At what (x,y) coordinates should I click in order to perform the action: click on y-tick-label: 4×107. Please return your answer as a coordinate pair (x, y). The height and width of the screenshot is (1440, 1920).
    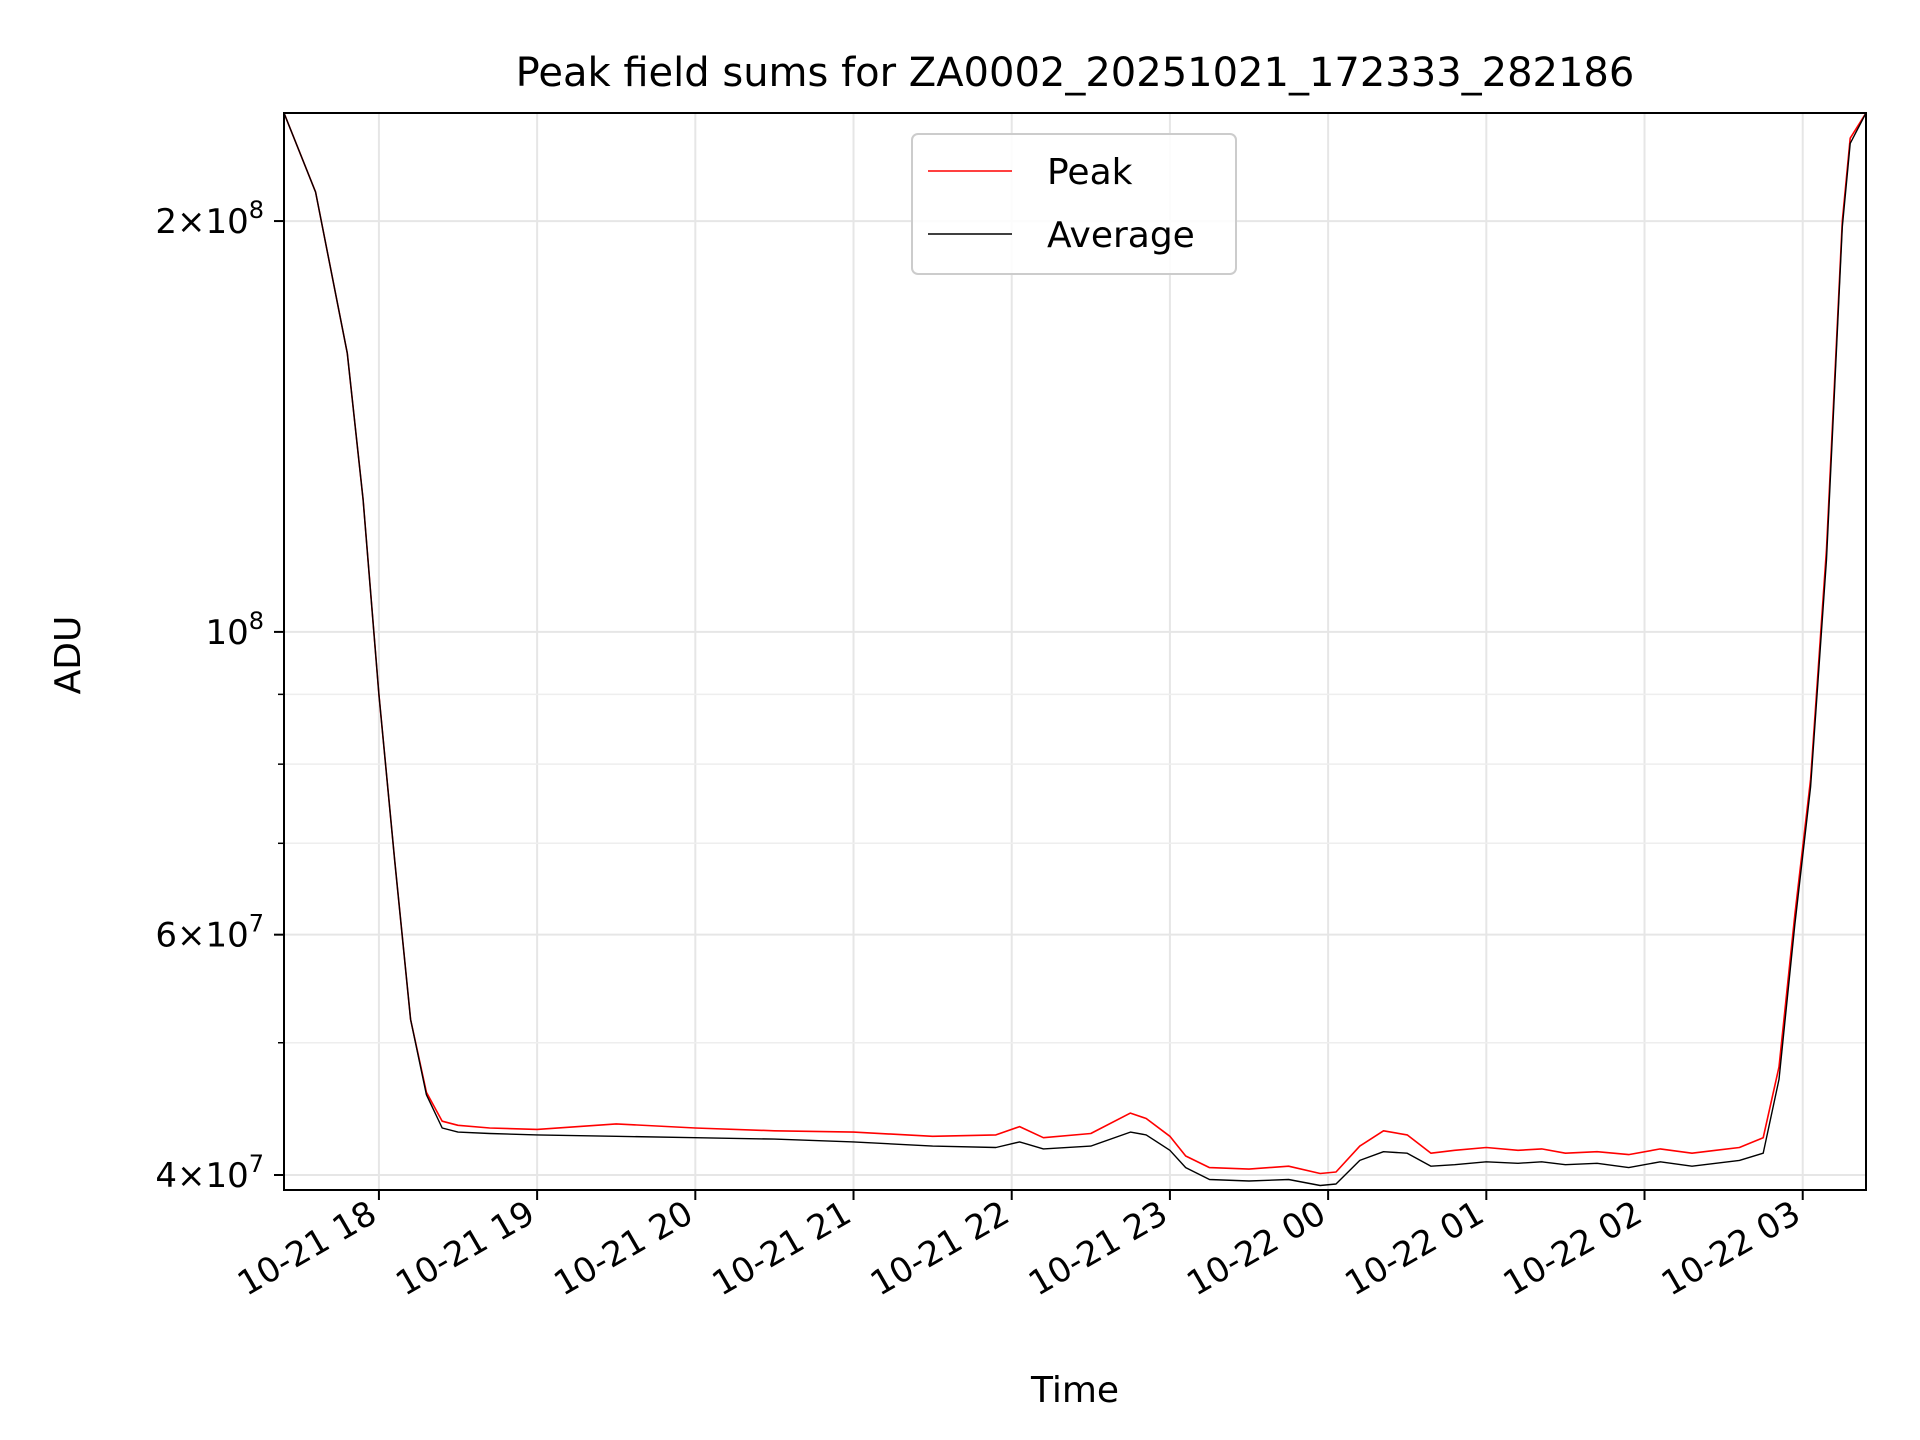
    Looking at the image, I should click on (209, 1173).